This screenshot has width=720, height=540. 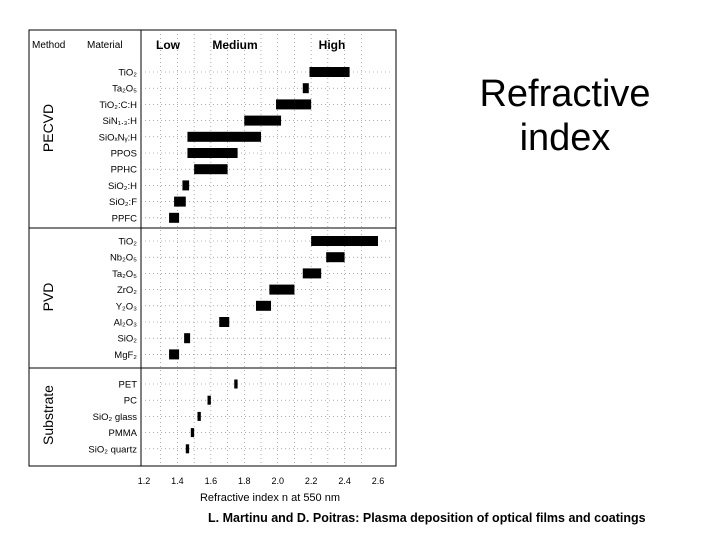 I want to click on method-labels: PECVD PVD Substrate, so click(x=48, y=274).